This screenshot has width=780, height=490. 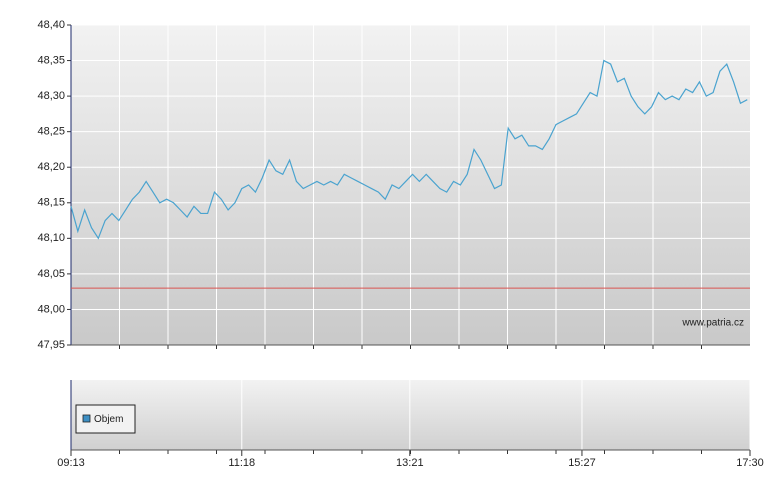 What do you see at coordinates (712, 323) in the screenshot?
I see `watermark: www.patria.cz` at bounding box center [712, 323].